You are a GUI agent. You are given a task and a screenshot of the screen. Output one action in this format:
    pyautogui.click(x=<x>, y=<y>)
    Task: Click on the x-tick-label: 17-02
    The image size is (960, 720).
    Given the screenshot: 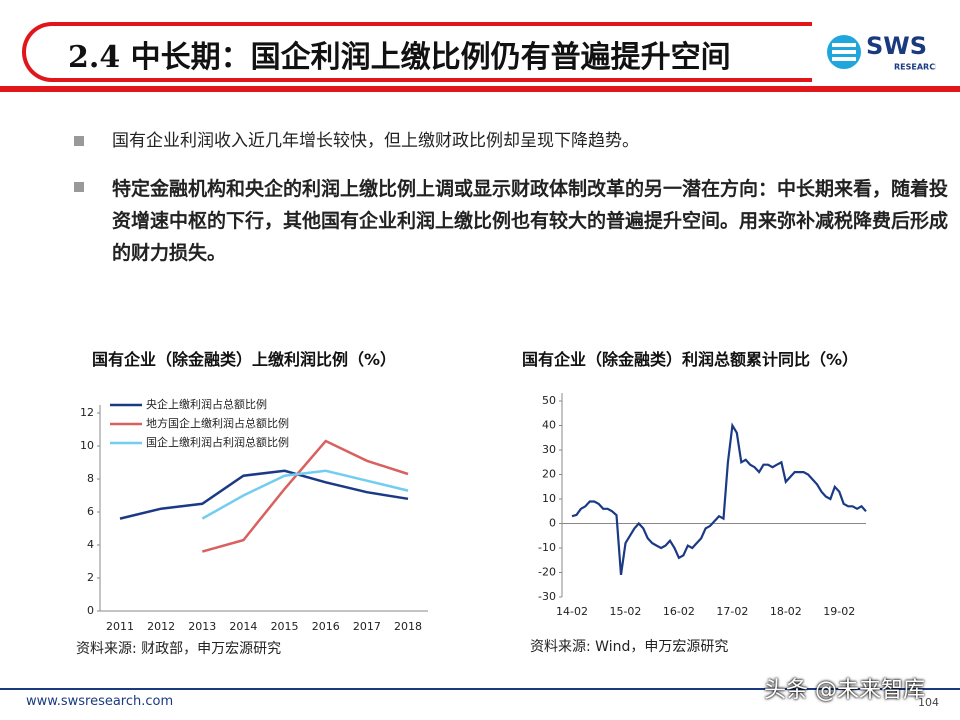 What is the action you would take?
    pyautogui.click(x=732, y=611)
    